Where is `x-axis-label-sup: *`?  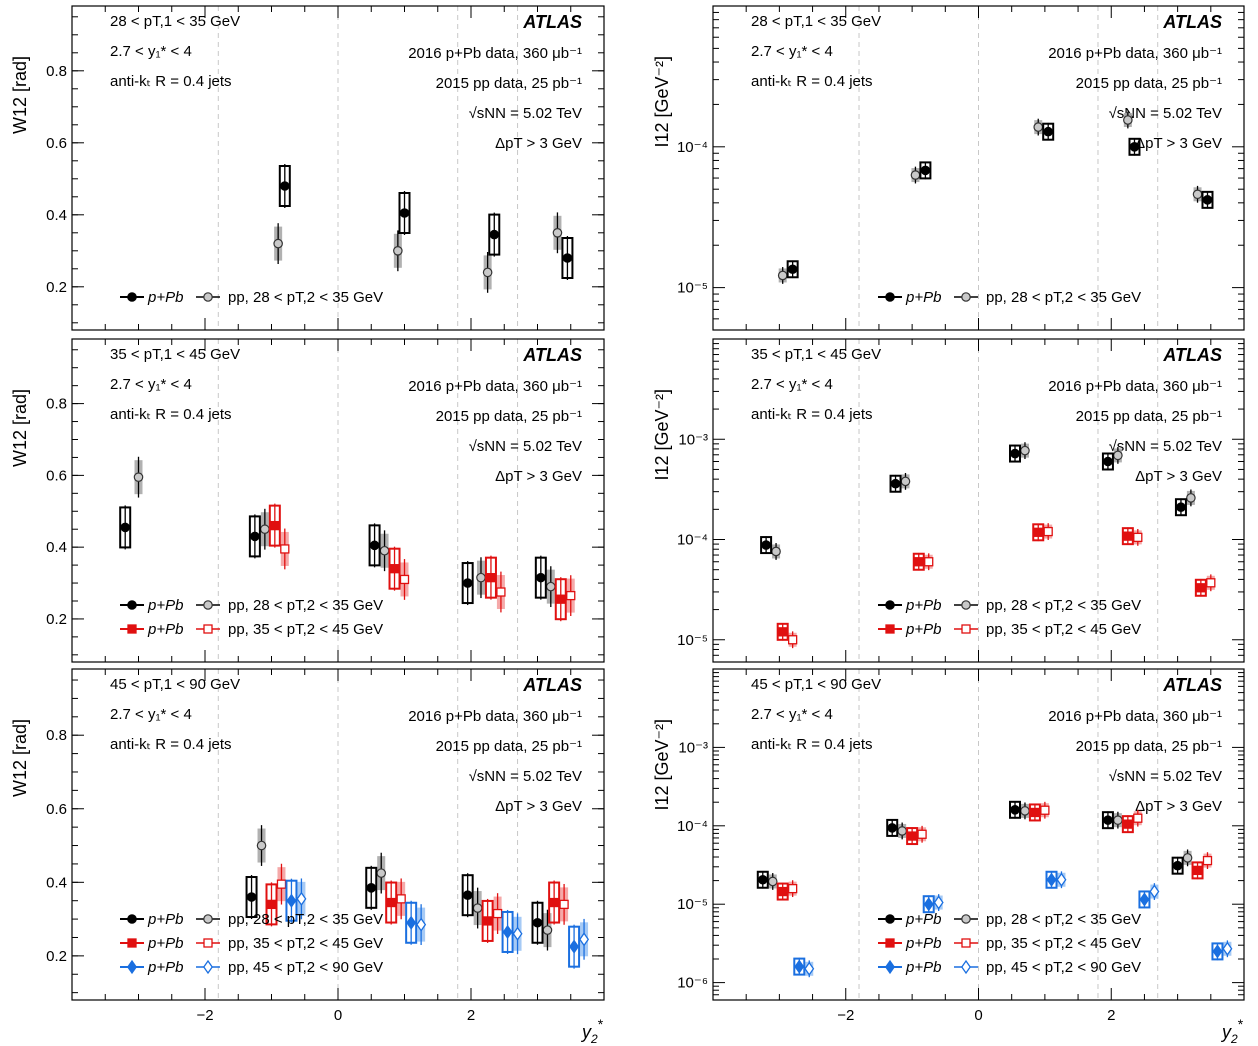 x-axis-label-sup: * is located at coordinates (601, 1024).